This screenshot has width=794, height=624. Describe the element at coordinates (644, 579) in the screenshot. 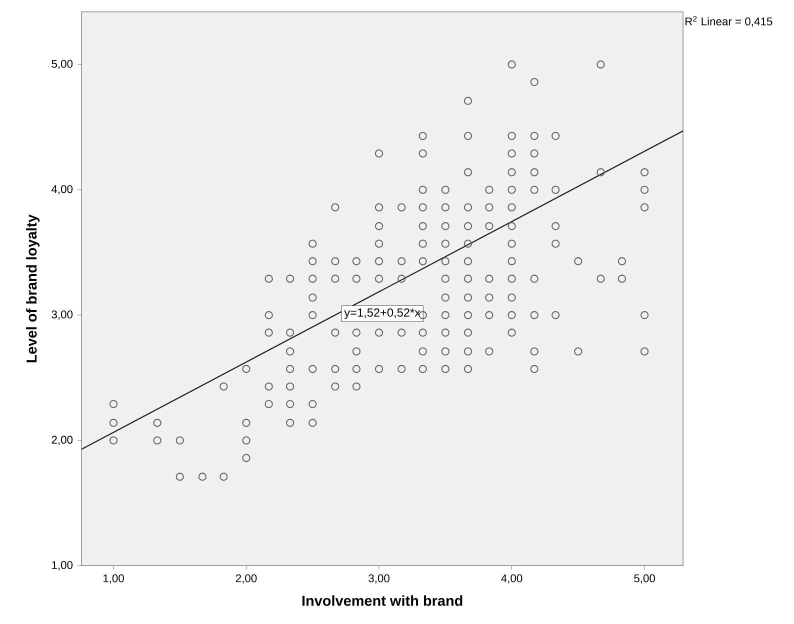

I see `x-tick-label: 5,00` at that location.